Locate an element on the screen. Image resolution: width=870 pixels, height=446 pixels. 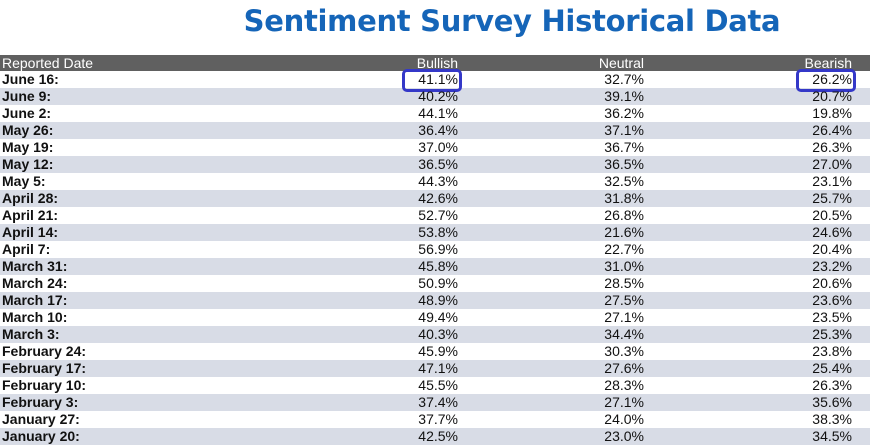
cell-bearish: 25.7% is located at coordinates (832, 198).